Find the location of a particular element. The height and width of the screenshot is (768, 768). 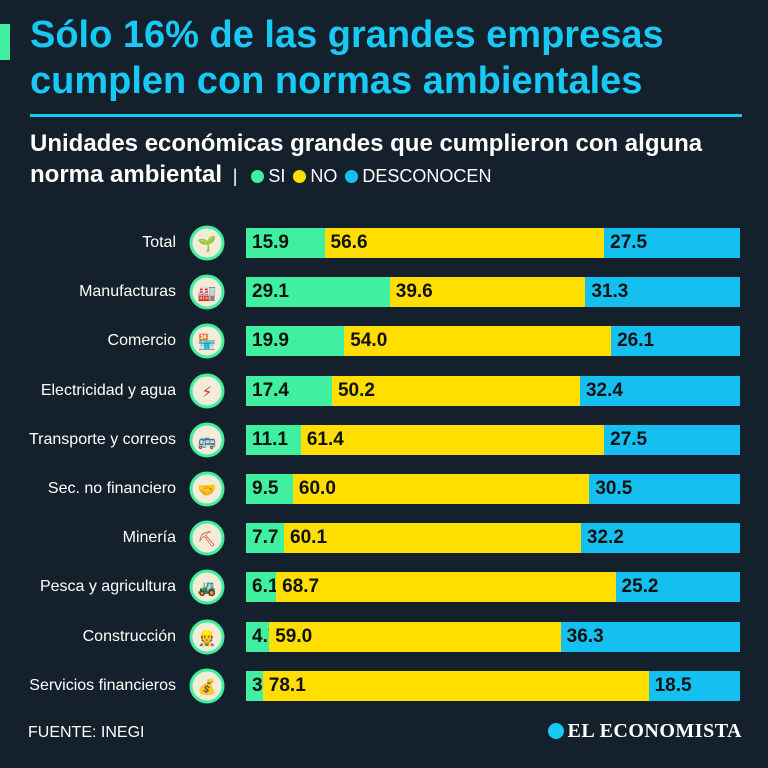

category-label: Servicios financieros is located at coordinates (102, 685).